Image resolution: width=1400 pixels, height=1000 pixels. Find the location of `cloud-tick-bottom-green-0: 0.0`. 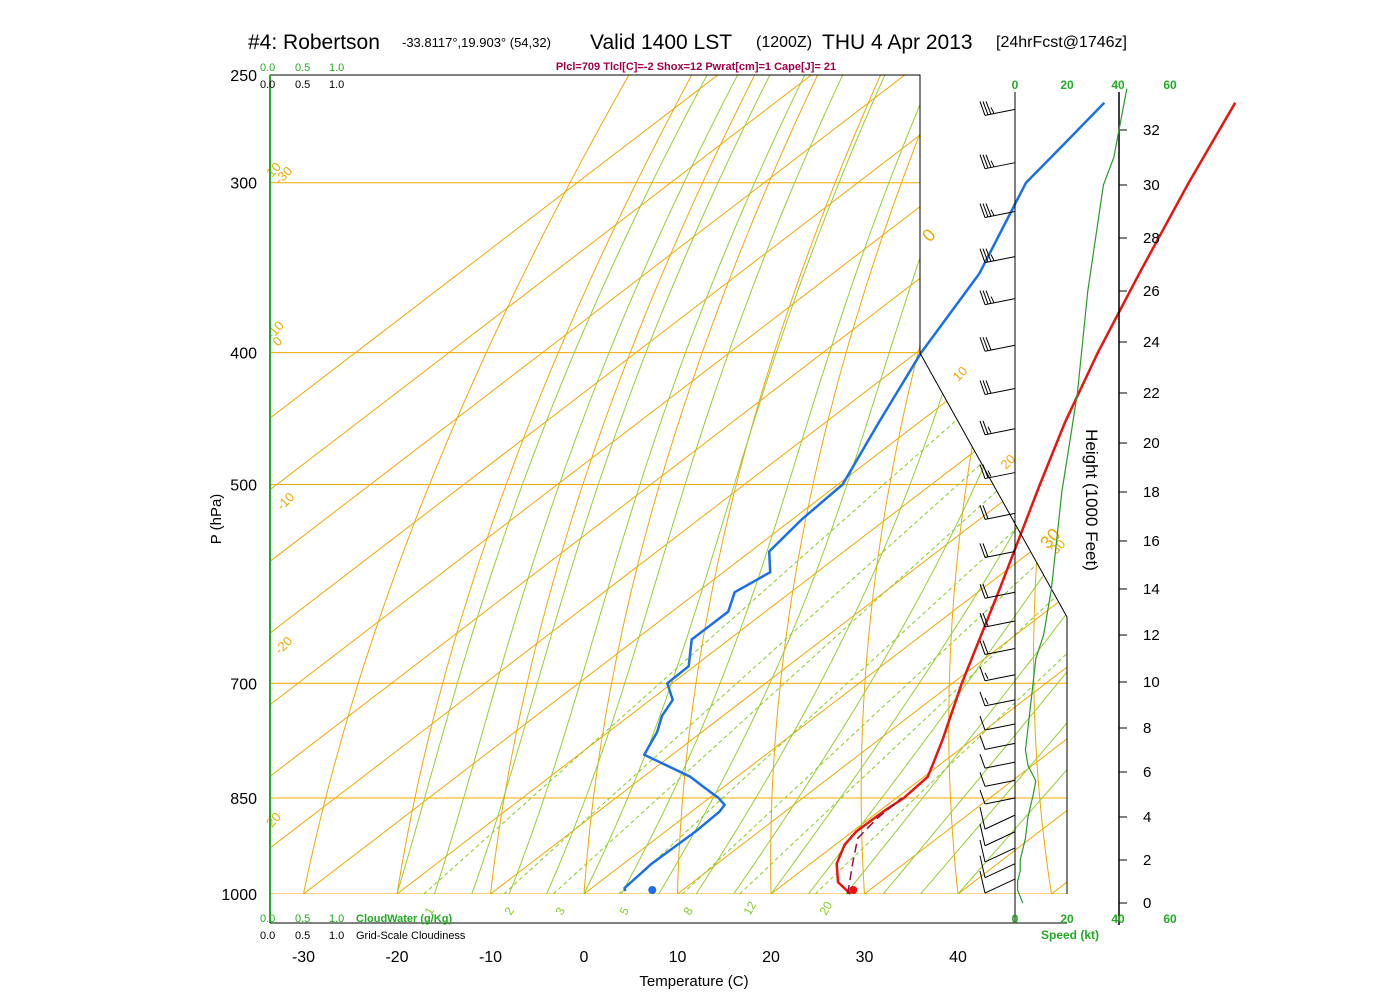

cloud-tick-bottom-green-0: 0.0 is located at coordinates (267, 919).